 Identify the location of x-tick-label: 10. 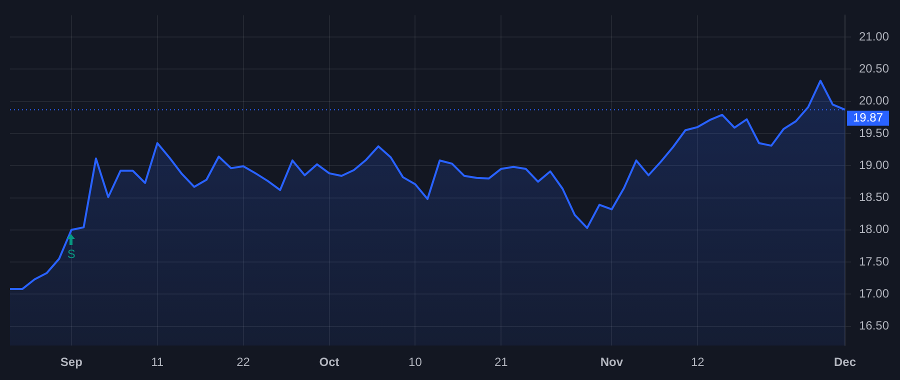
(415, 362).